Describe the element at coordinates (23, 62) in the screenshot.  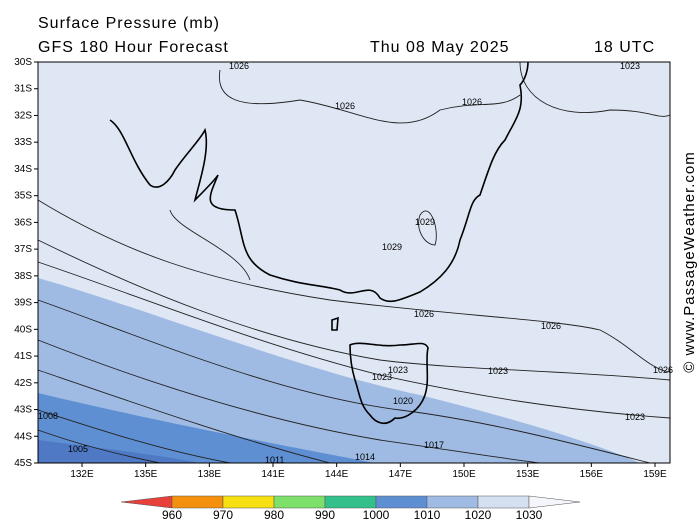
I see `lat-label: 30S` at that location.